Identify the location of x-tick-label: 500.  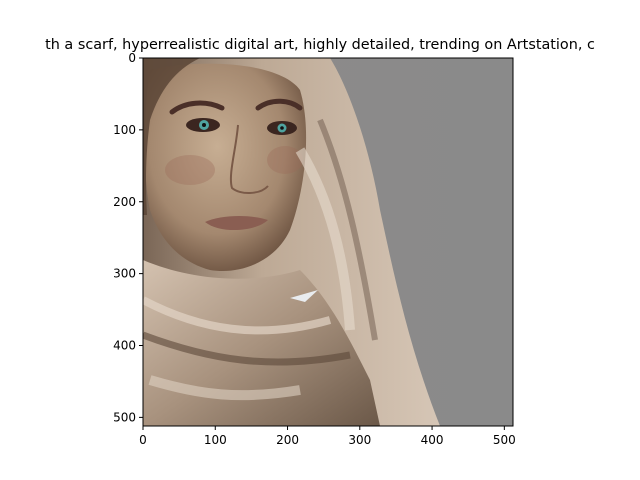
(504, 440).